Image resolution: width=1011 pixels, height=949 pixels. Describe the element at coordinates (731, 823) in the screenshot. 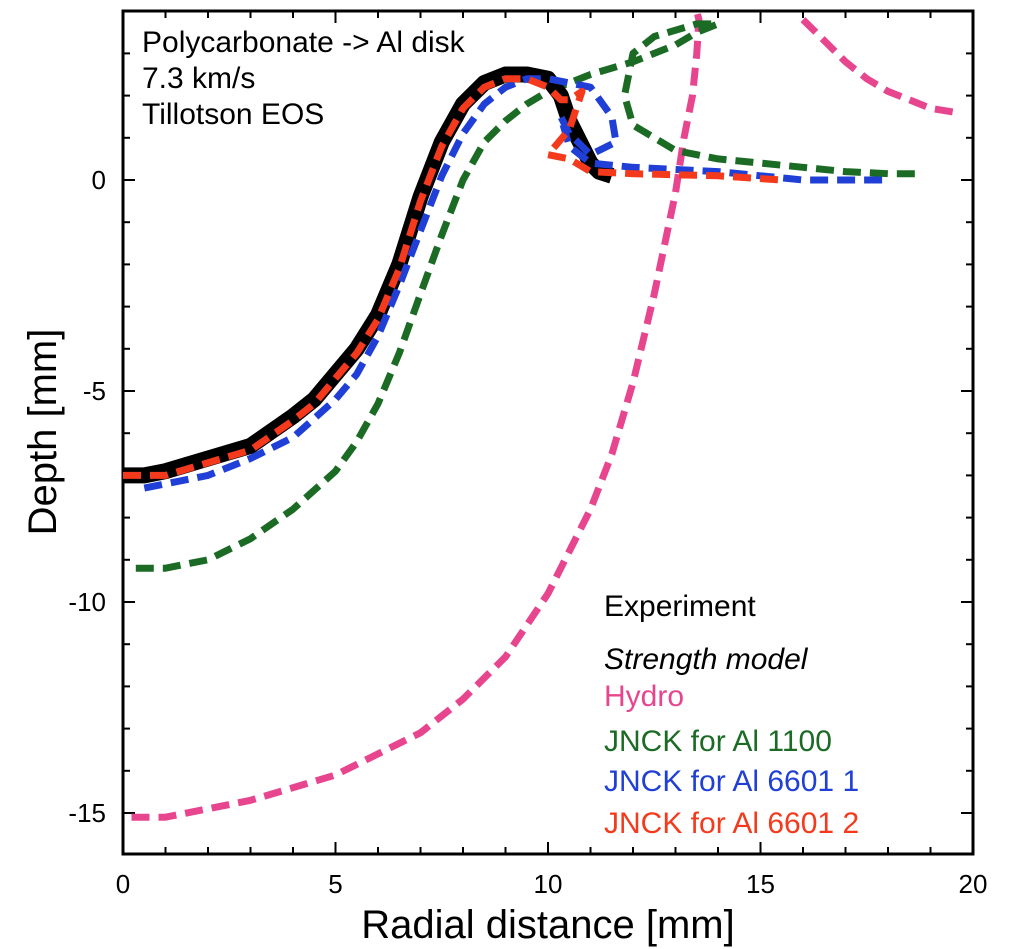

I see `legend-entry-jnck-al-6601-2: JNCK for Al 6601 2` at that location.